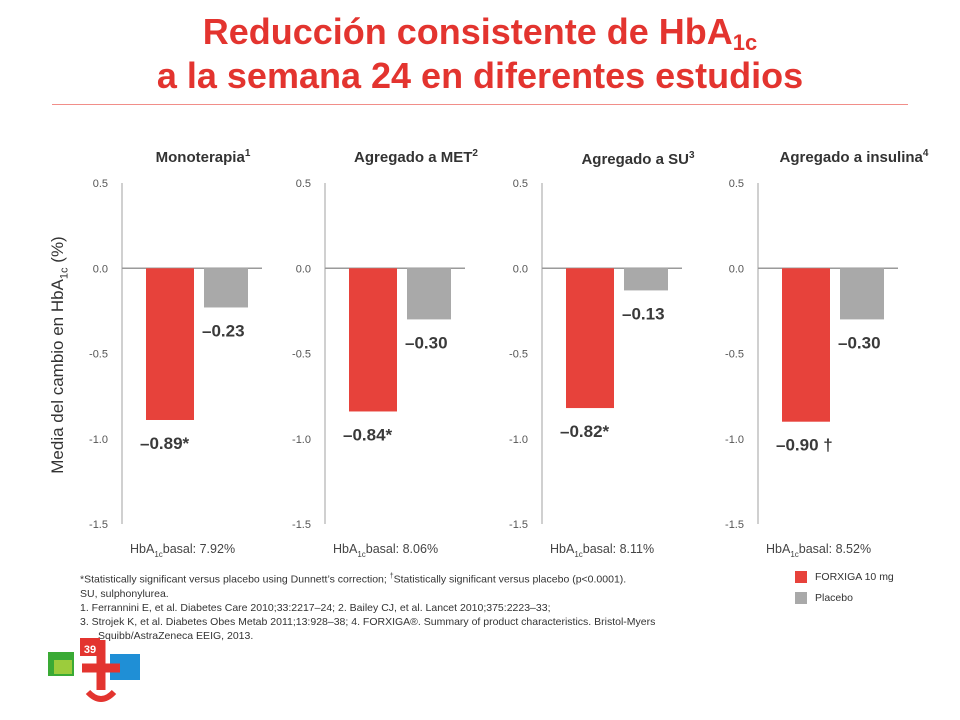 Image resolution: width=960 pixels, height=720 pixels. I want to click on panel-title-4: Agregado a insulina4, so click(854, 157).